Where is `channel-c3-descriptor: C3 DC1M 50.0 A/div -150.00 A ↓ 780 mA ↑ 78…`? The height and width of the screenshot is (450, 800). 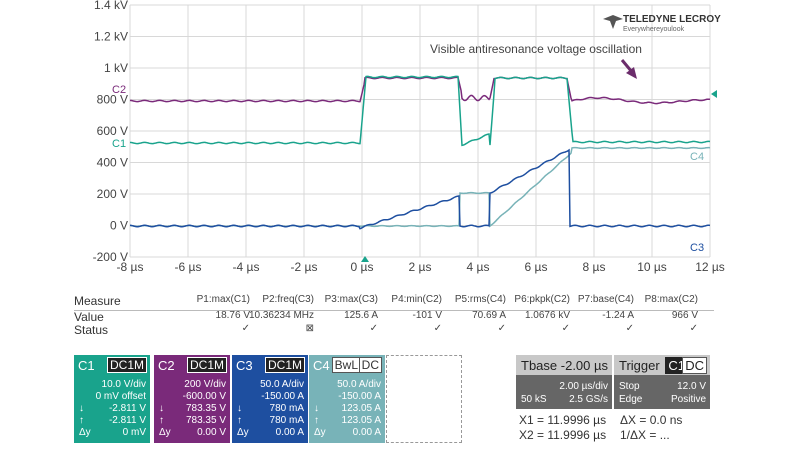
channel-c3-descriptor: C3 DC1M 50.0 A/div -150.00 A ↓ 780 mA ↑ 78… is located at coordinates (270, 399).